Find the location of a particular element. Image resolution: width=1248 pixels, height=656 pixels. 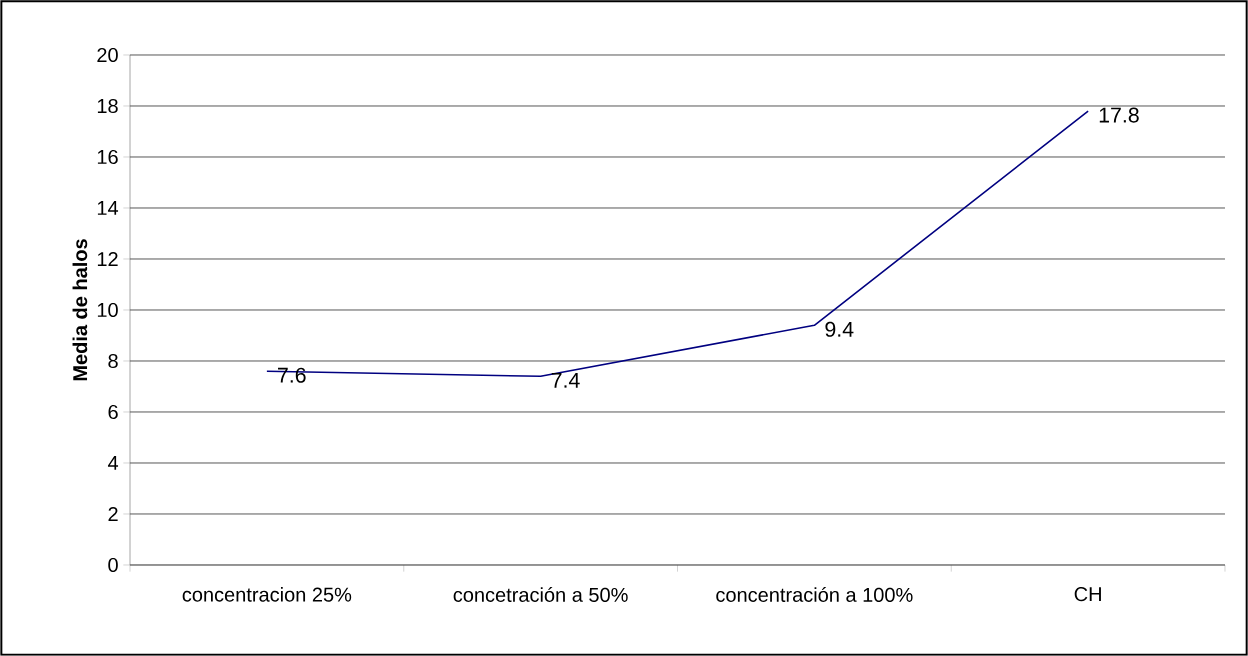

data-label: 7.4 is located at coordinates (565, 380).